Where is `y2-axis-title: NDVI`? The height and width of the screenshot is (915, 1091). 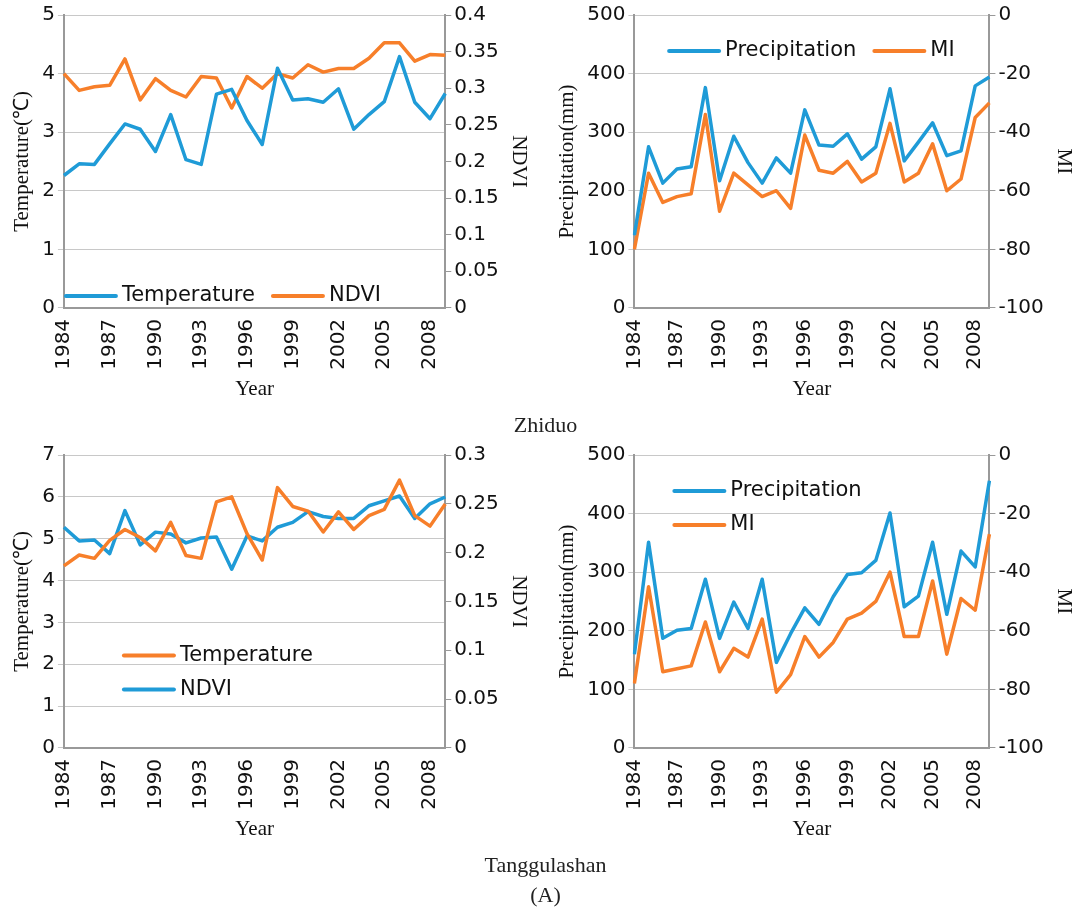
y2-axis-title: NDVI is located at coordinates (519, 161).